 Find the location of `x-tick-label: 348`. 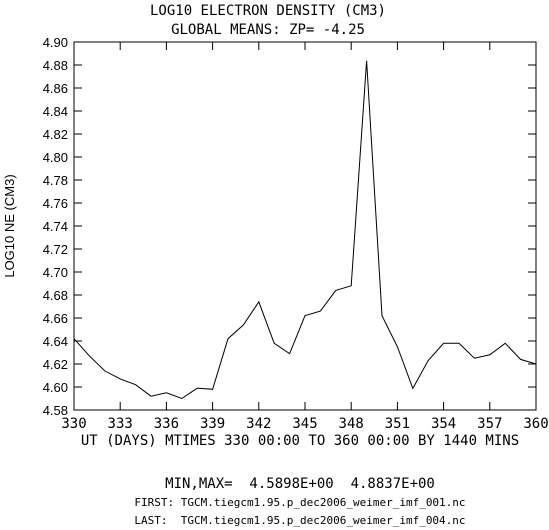

x-tick-label: 348 is located at coordinates (351, 424).